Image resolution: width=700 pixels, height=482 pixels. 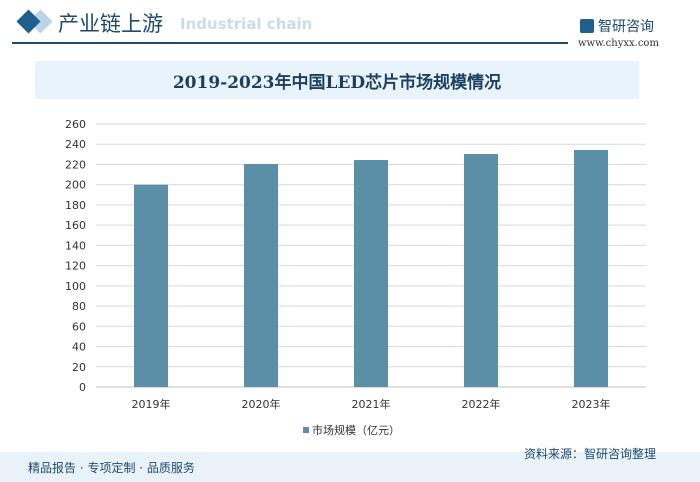 I want to click on x-tick-label: 2022年, so click(x=481, y=404).